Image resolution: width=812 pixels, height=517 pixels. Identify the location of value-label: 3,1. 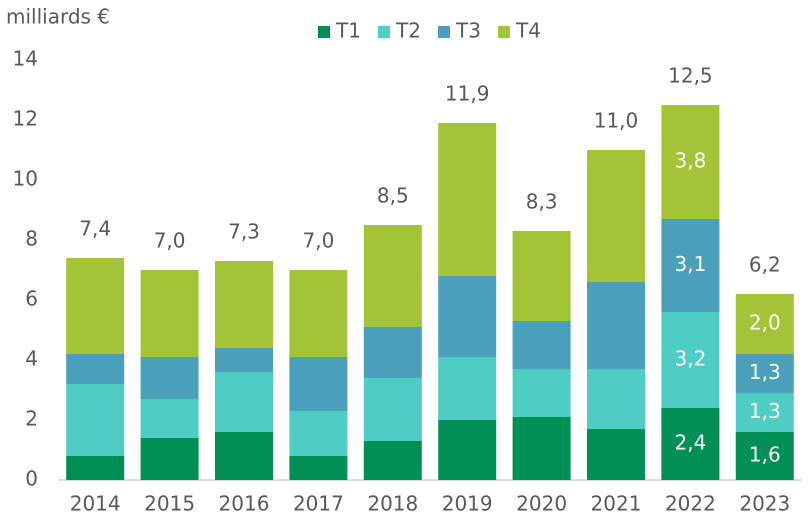
(690, 264).